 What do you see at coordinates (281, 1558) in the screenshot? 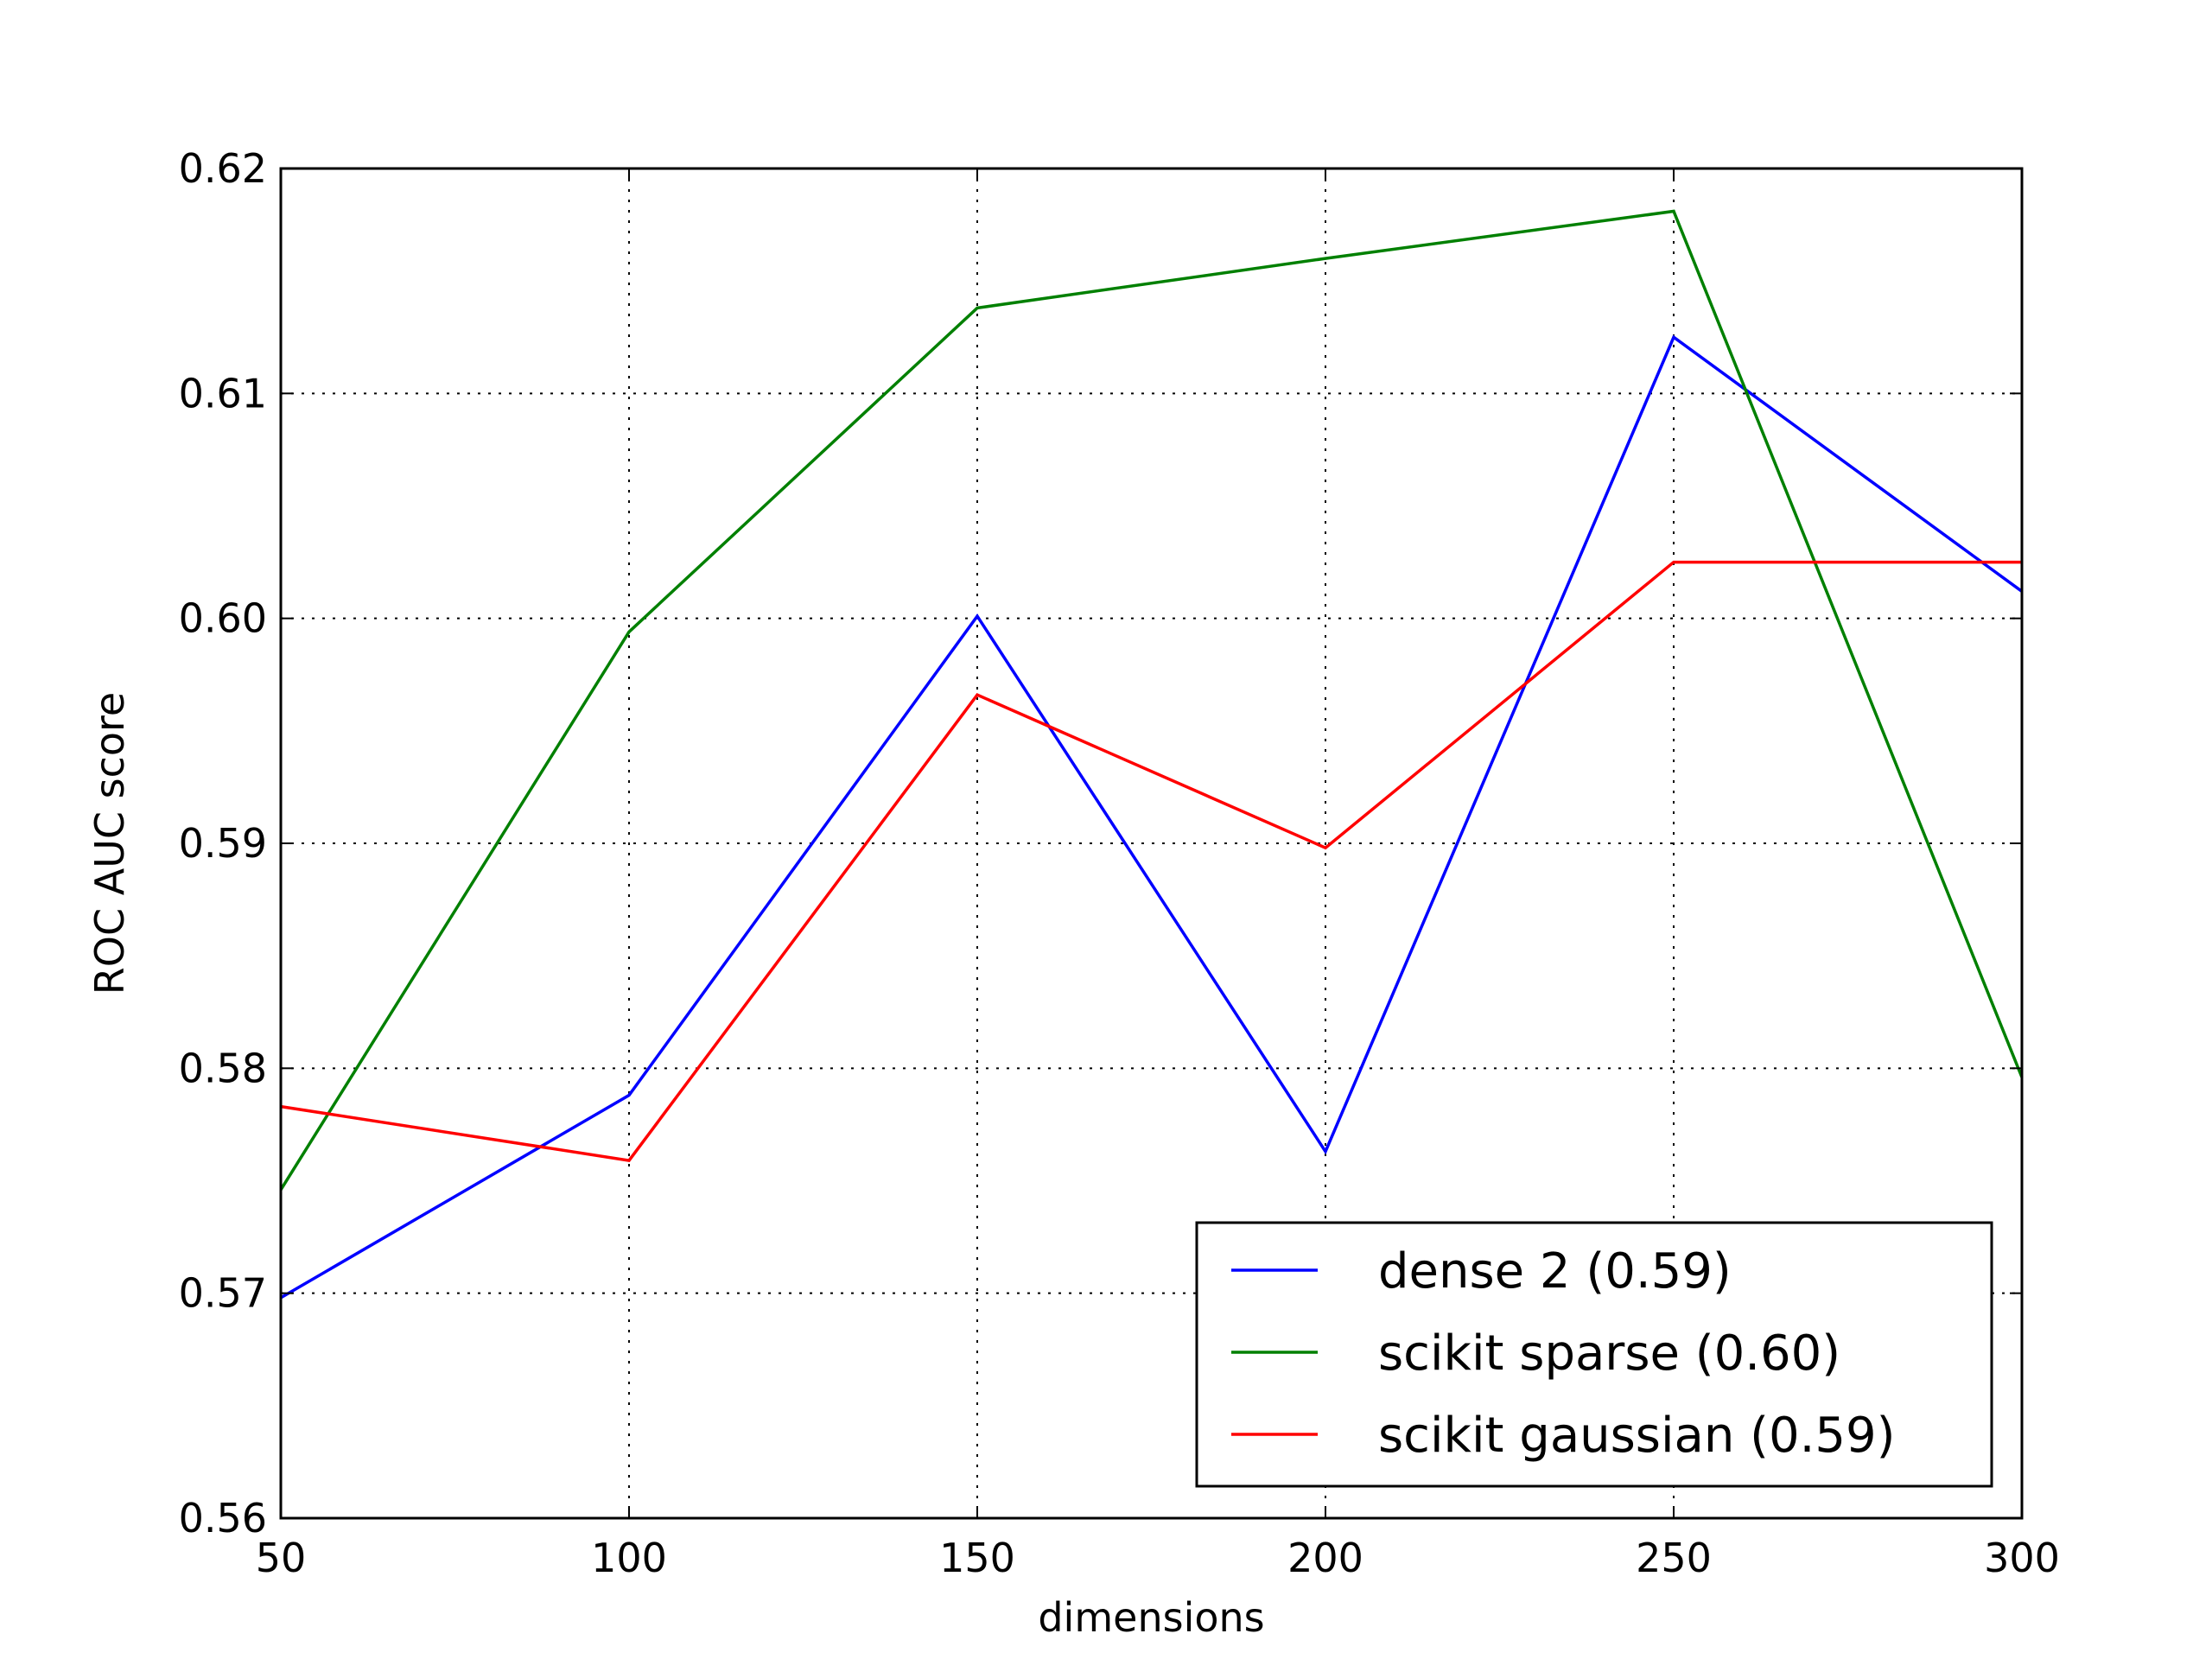
I see `x-tick-label: 50` at bounding box center [281, 1558].